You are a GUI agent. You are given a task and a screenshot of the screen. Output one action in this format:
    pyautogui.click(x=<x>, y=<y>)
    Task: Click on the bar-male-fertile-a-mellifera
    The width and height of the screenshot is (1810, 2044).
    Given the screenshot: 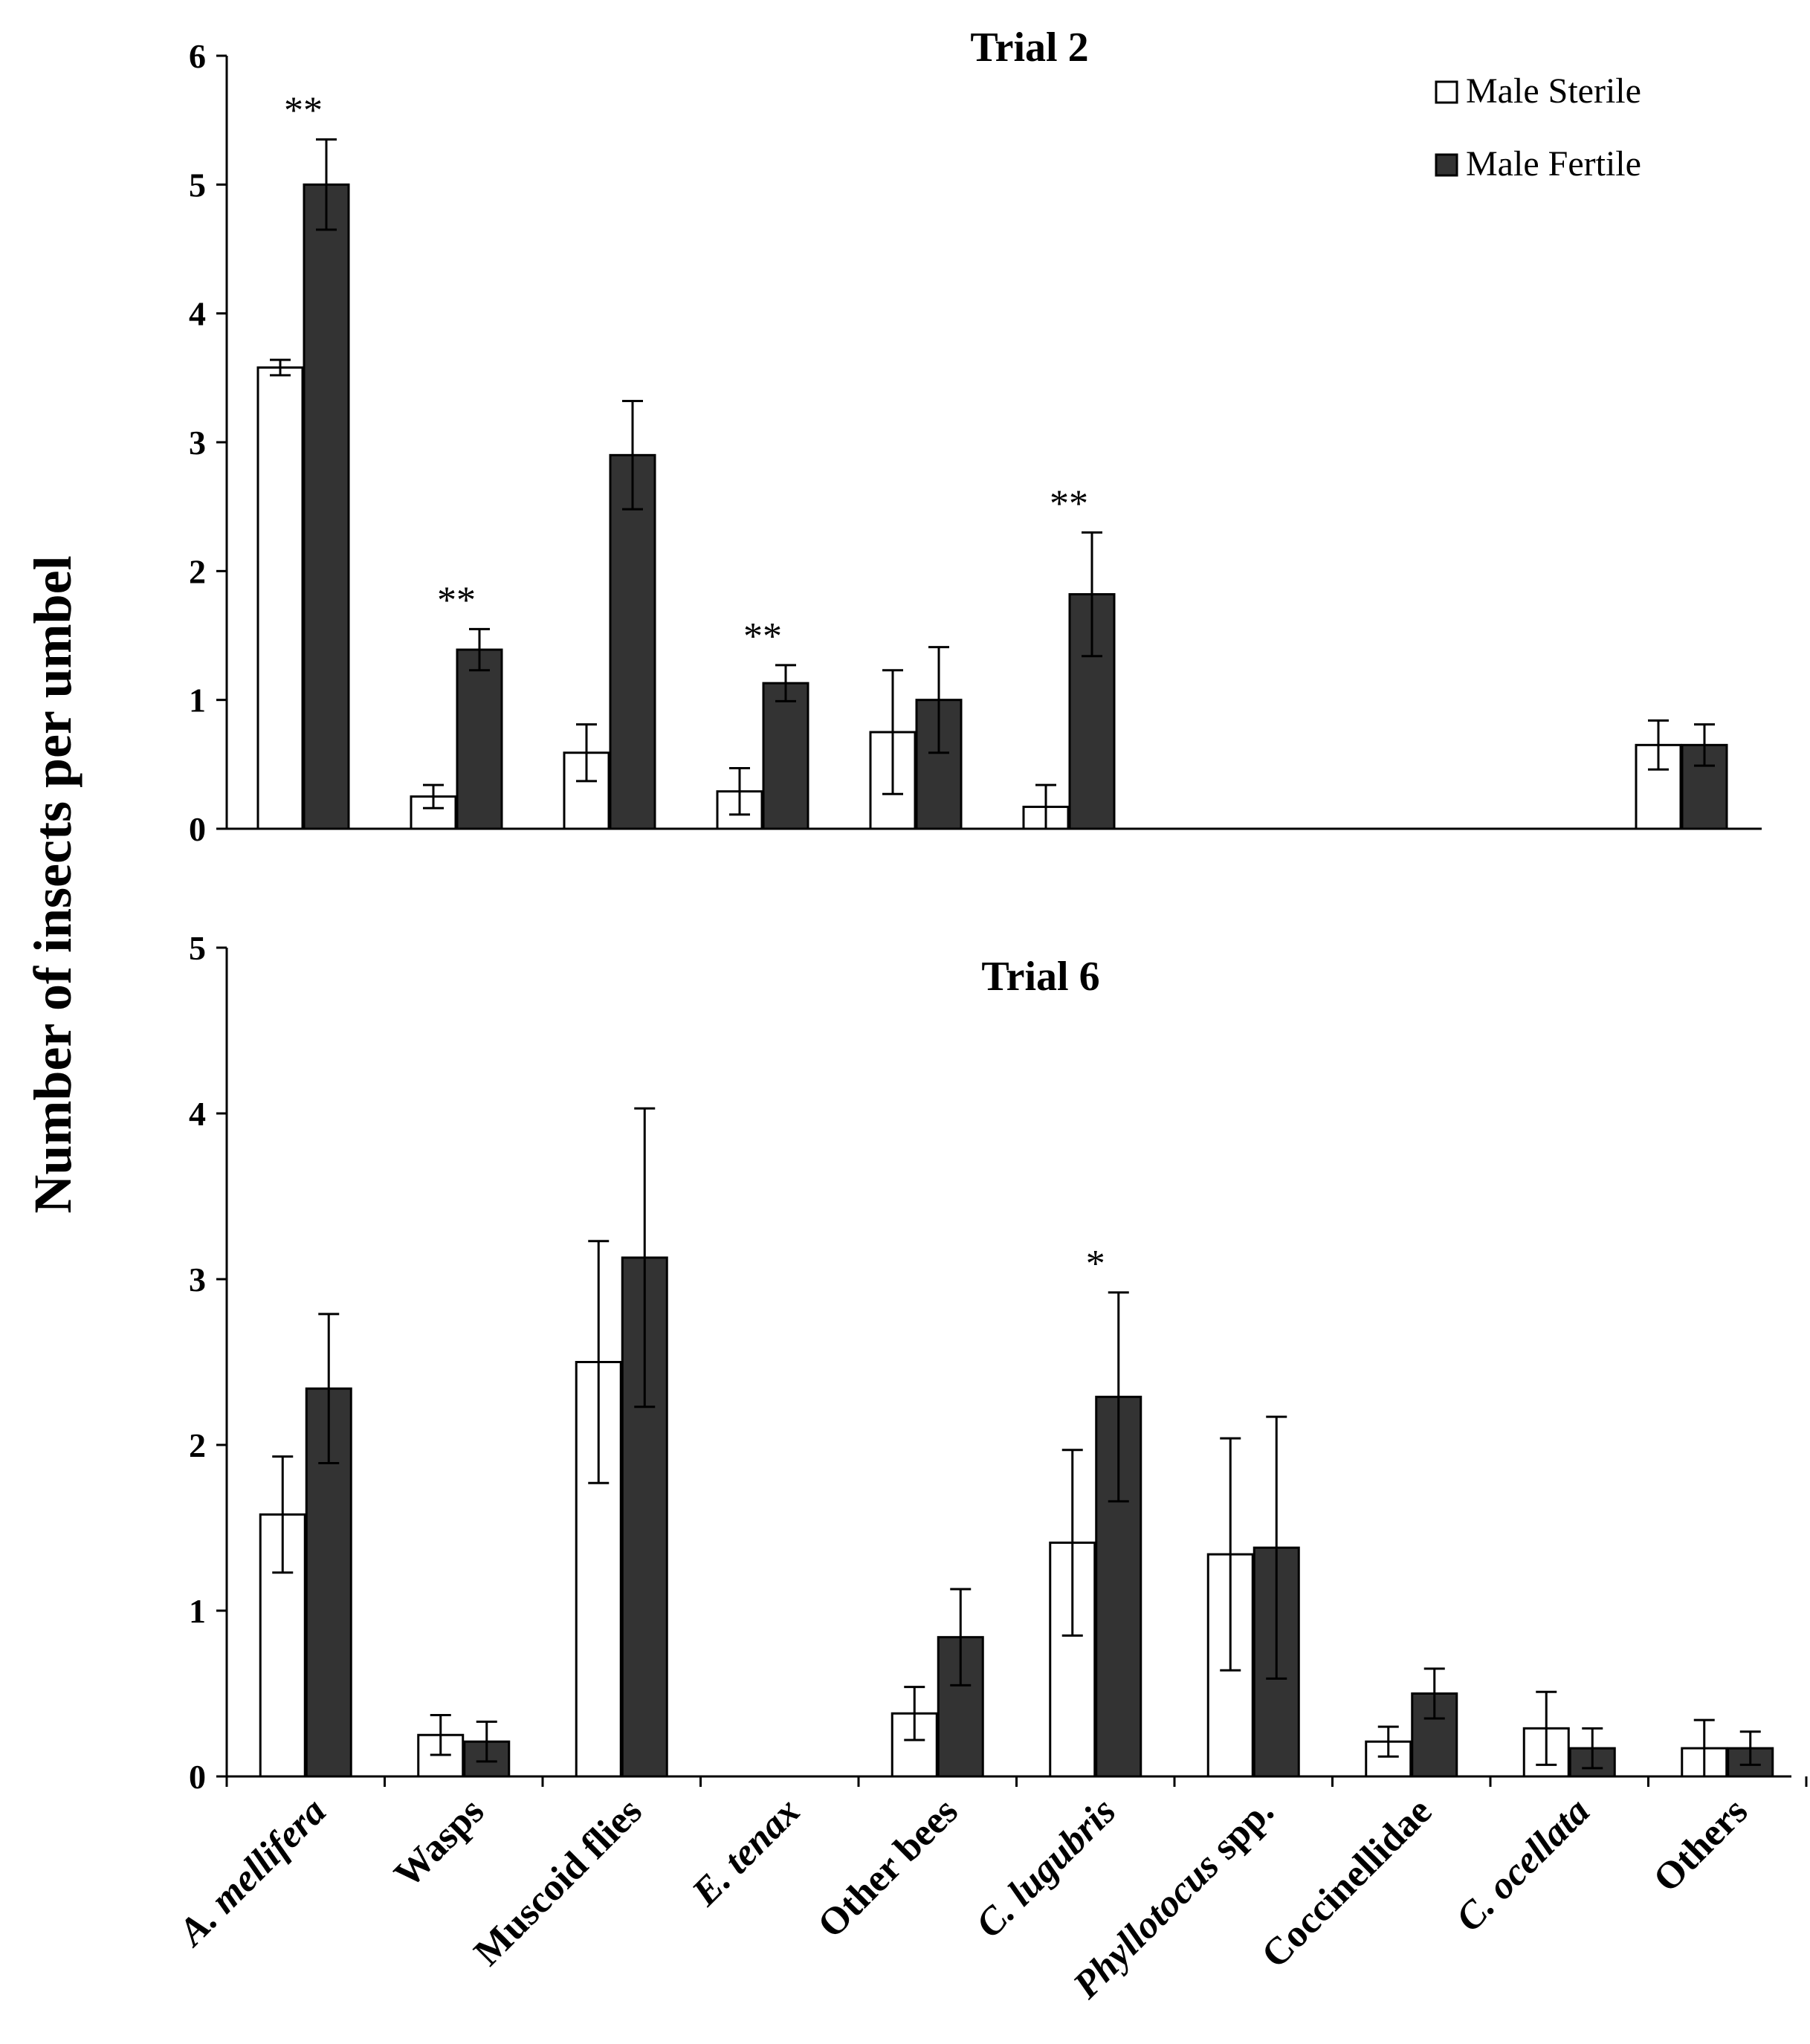 What is the action you would take?
    pyautogui.click(x=326, y=506)
    